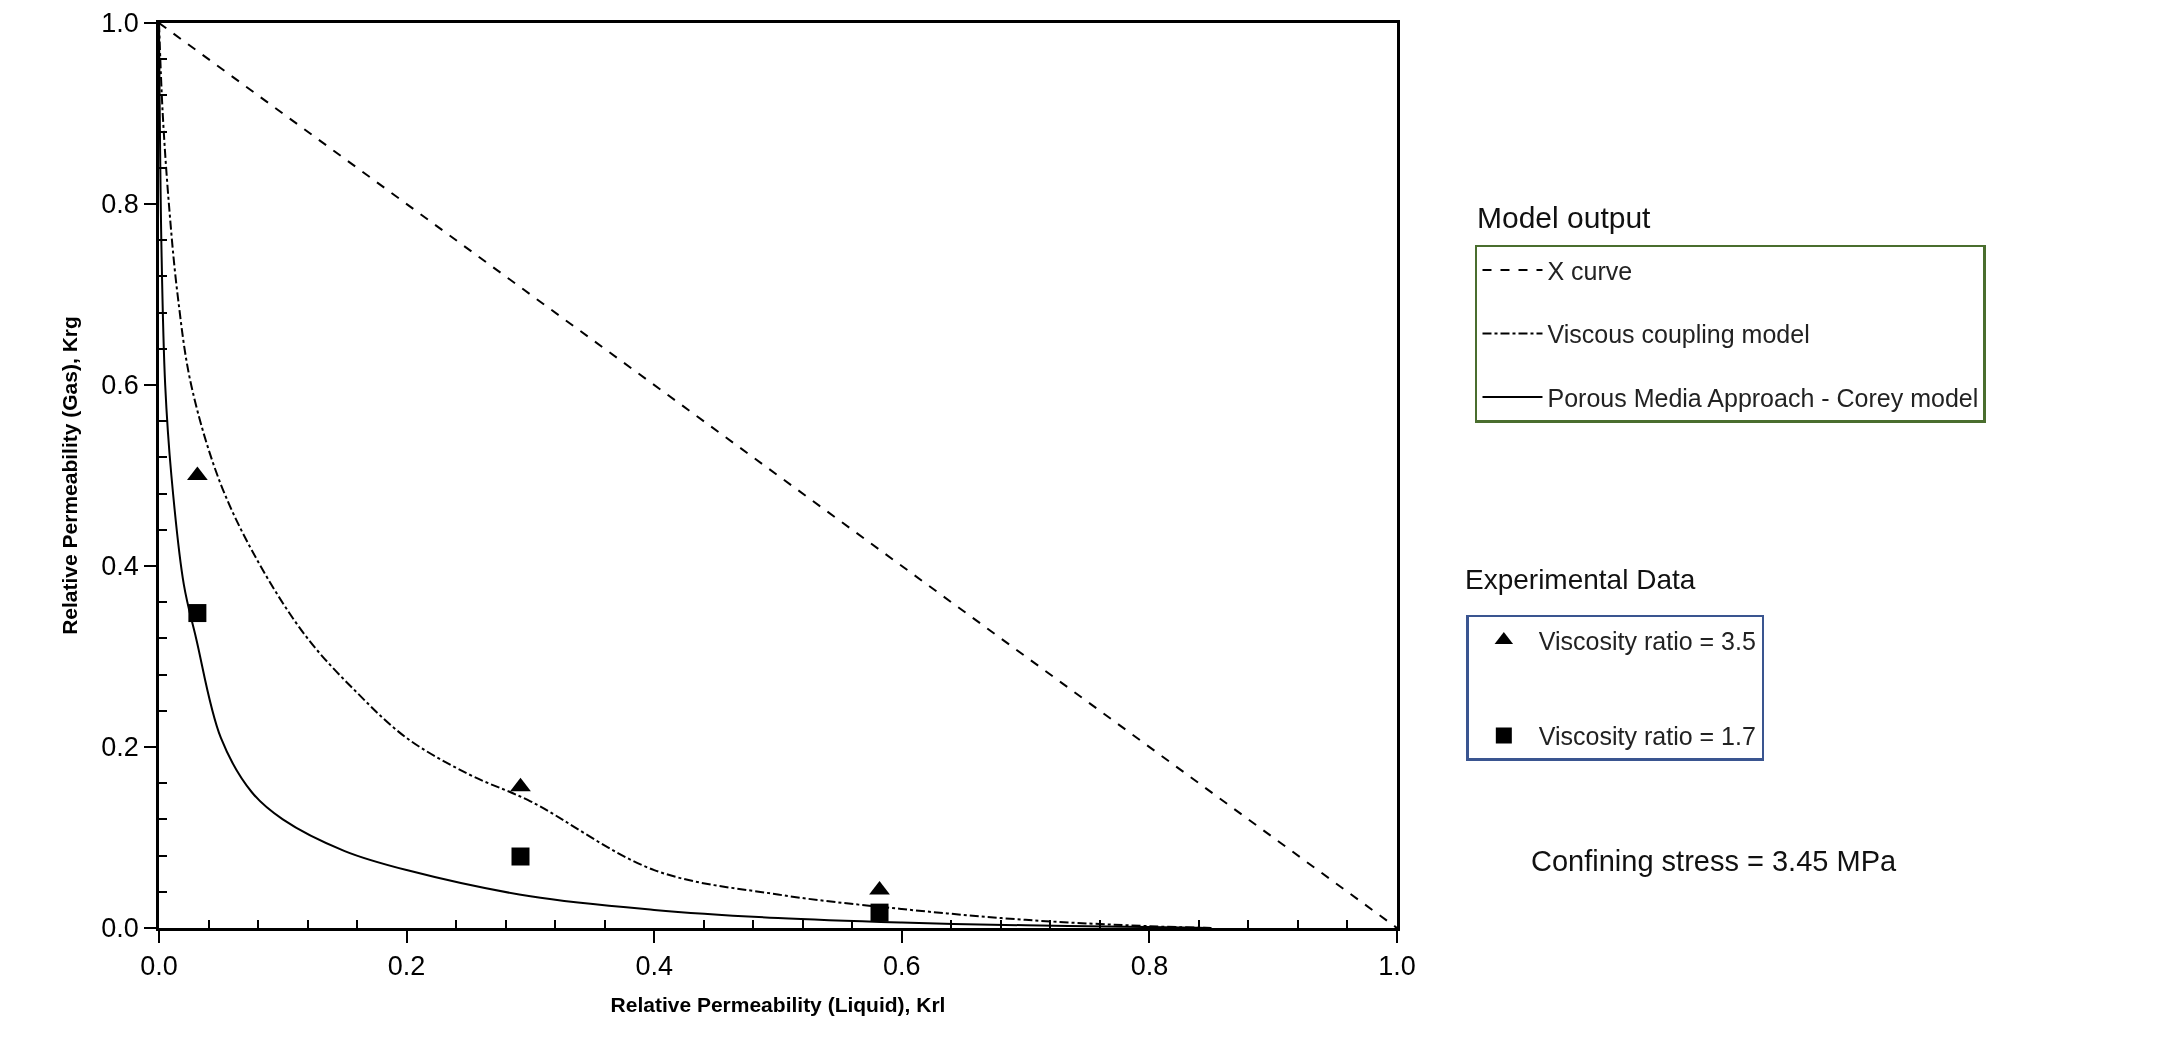 The height and width of the screenshot is (1042, 2171). I want to click on y-tick-label: 0.2, so click(120, 747).